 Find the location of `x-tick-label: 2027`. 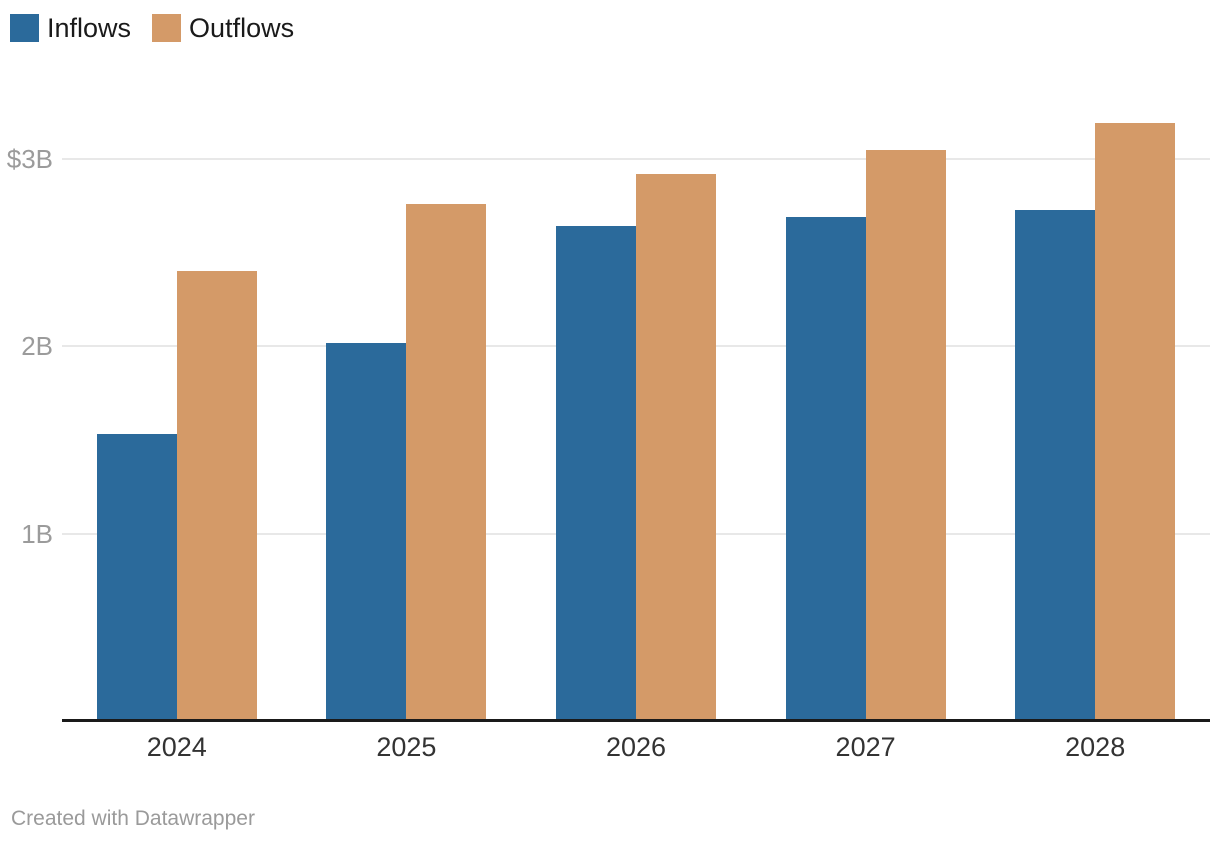

x-tick-label: 2027 is located at coordinates (865, 747).